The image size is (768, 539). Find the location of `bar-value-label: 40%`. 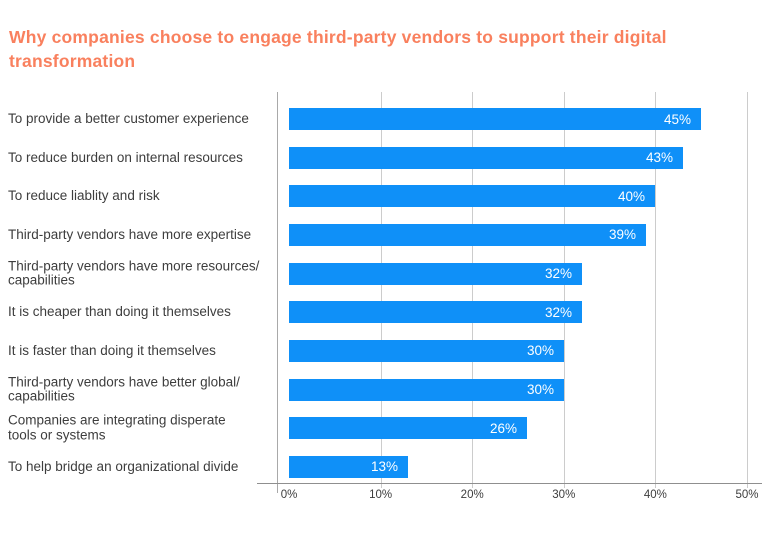

bar-value-label: 40% is located at coordinates (631, 196).